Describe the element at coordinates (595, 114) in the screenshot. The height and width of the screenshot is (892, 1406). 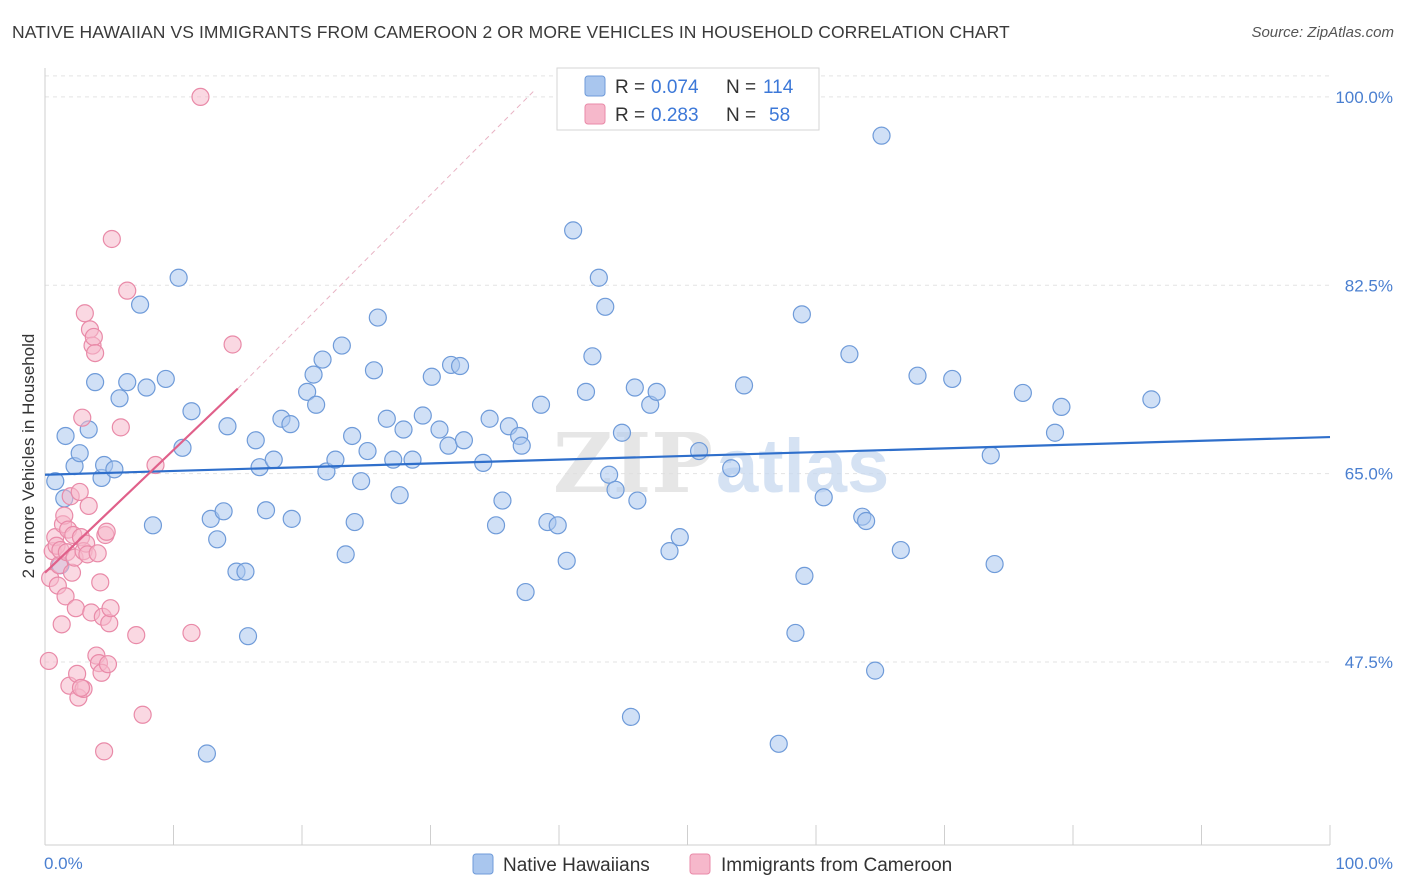
I see `legend-swatch-pink` at that location.